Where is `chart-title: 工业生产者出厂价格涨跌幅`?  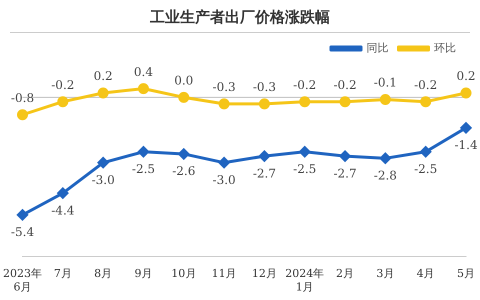 chart-title: 工业生产者出厂价格涨跌幅 is located at coordinates (240, 16).